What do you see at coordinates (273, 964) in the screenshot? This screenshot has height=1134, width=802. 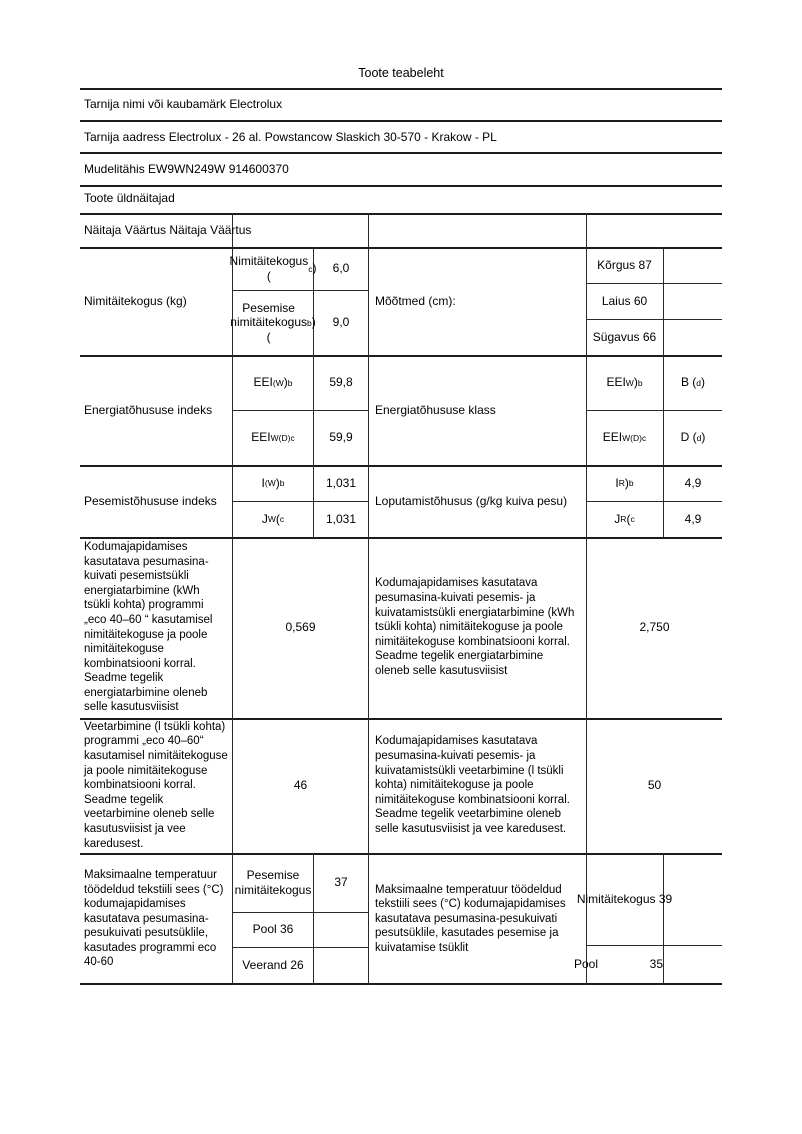 I see `max-temp-quarter-label: Veerand 26` at bounding box center [273, 964].